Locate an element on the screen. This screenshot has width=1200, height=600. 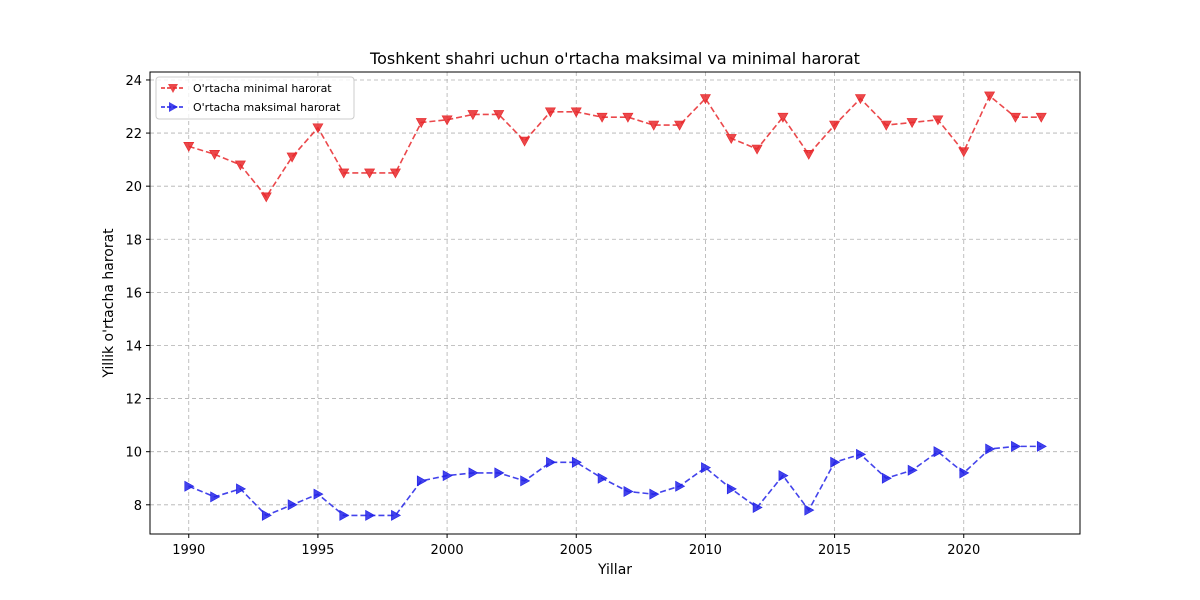
legend-entry: O'rtacha maksimal harorat is located at coordinates (251, 107).